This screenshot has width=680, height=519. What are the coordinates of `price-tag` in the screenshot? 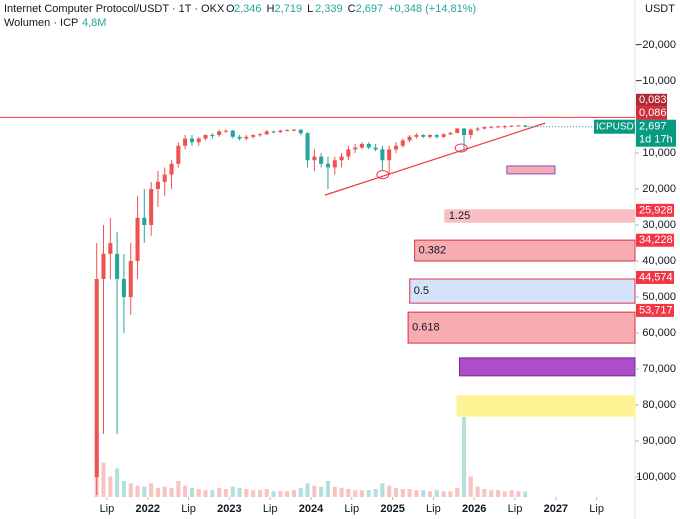 It's located at (651, 100).